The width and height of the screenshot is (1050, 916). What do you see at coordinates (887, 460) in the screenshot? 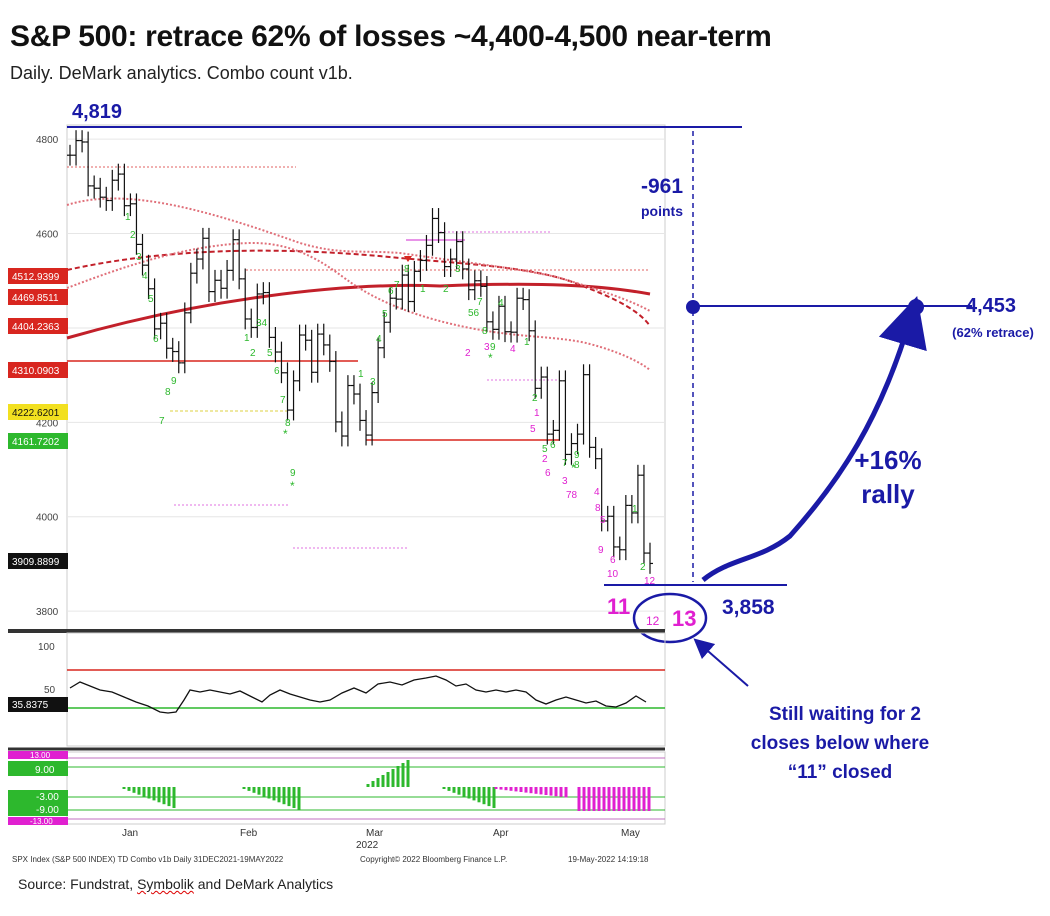
I see `rally-pct: +16%` at bounding box center [887, 460].